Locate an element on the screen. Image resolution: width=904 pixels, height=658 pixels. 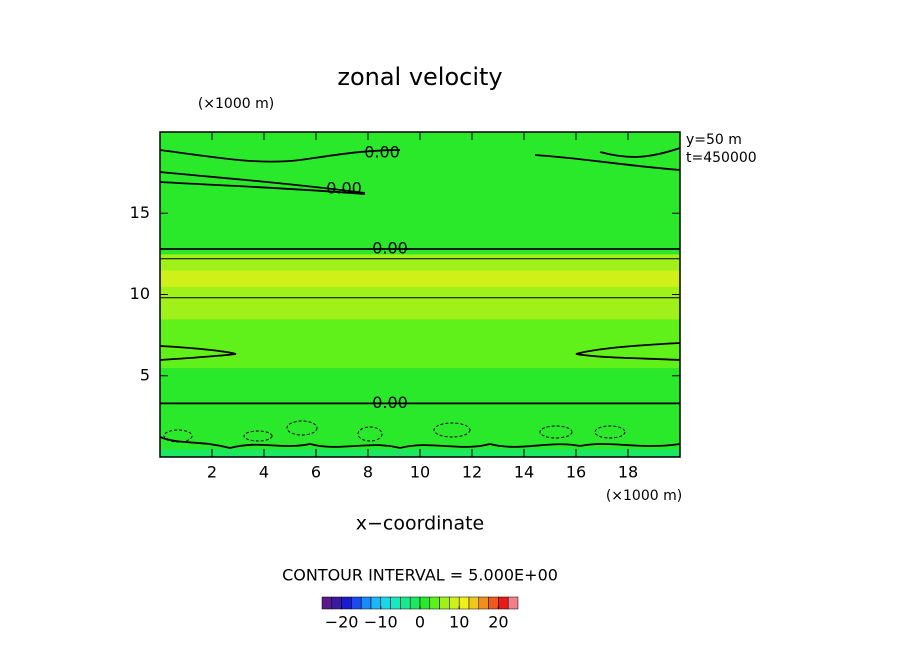
colorbar-tick-label: −10 is located at coordinates (381, 622).